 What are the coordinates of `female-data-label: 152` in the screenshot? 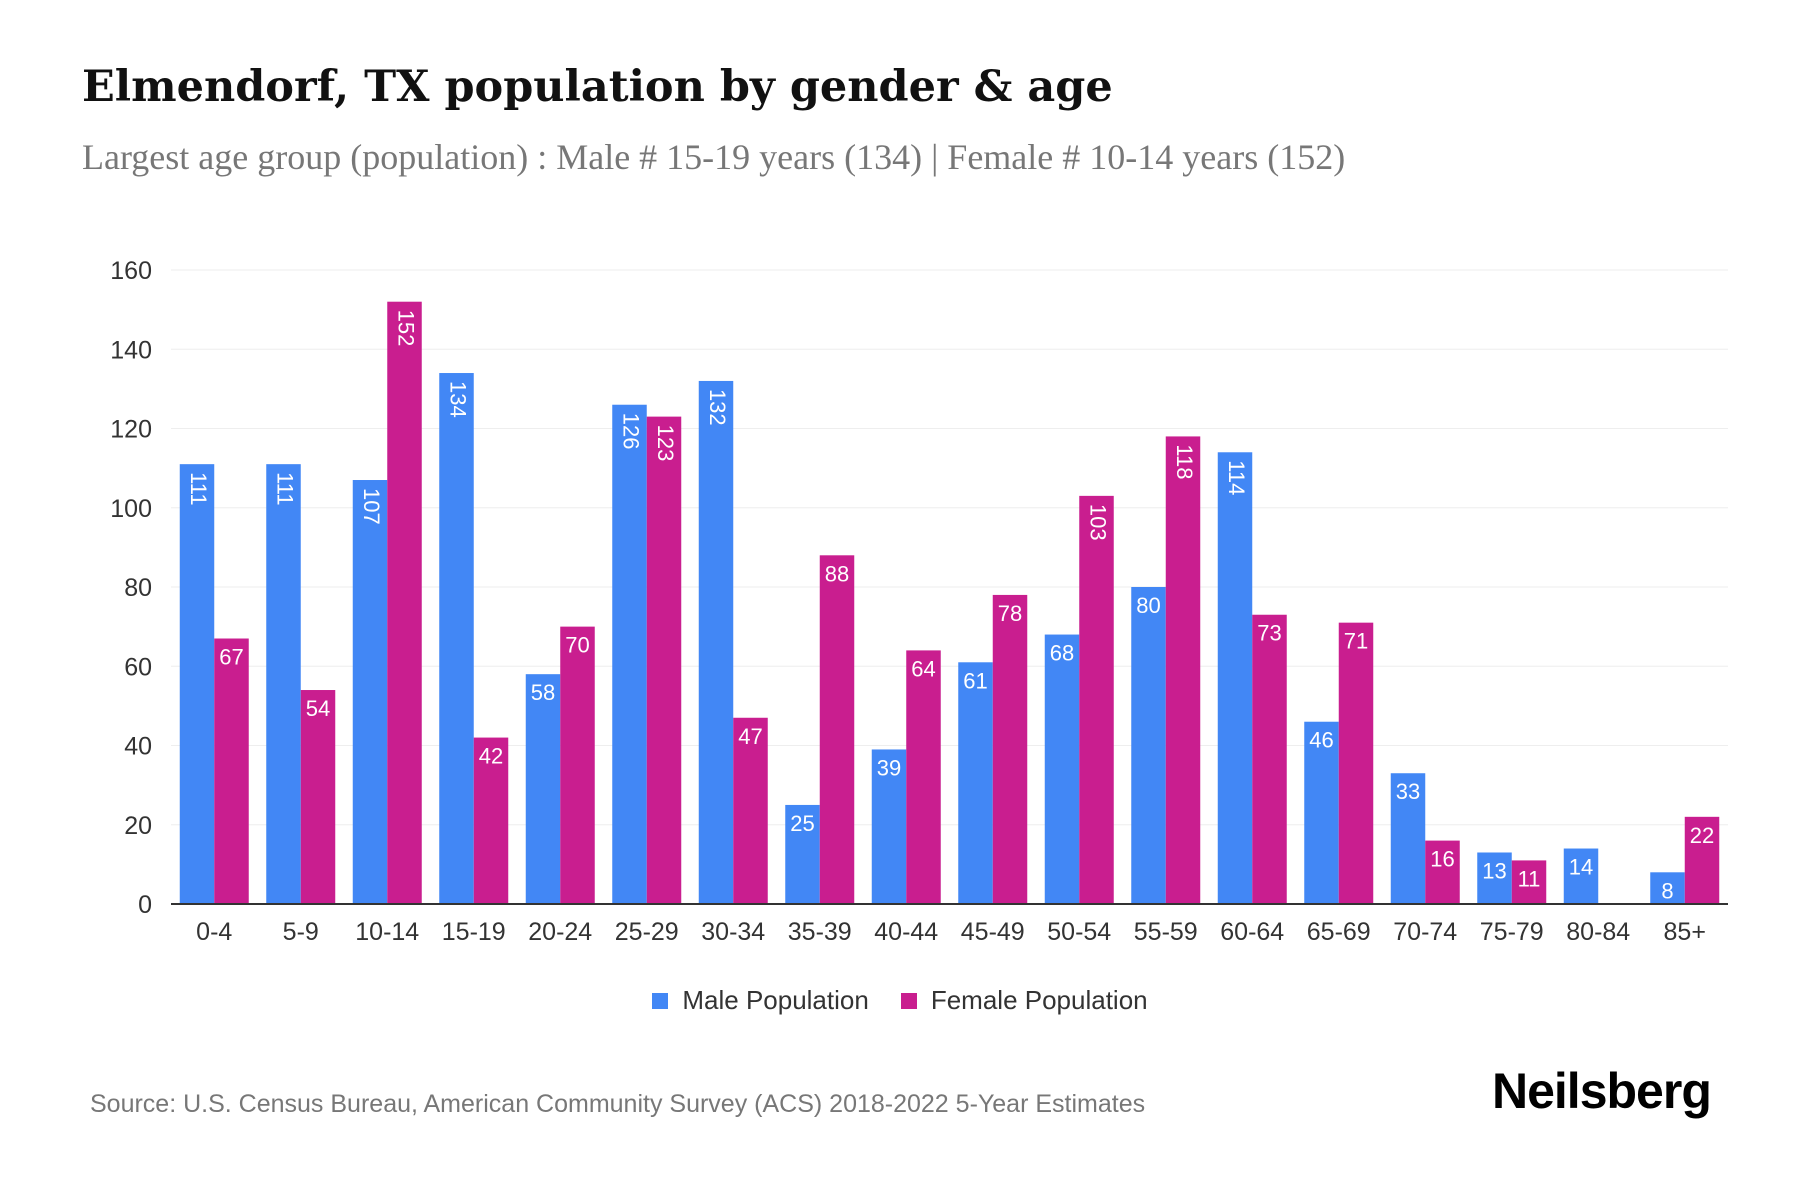 It's located at (406, 328).